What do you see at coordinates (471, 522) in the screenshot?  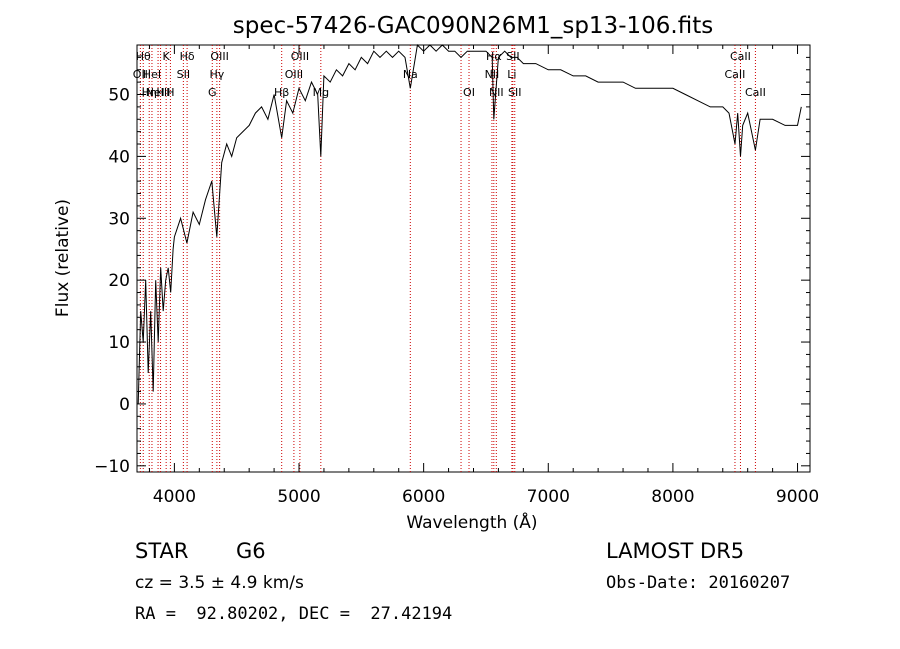 I see `x-axis-label: Wavelength (Å)` at bounding box center [471, 522].